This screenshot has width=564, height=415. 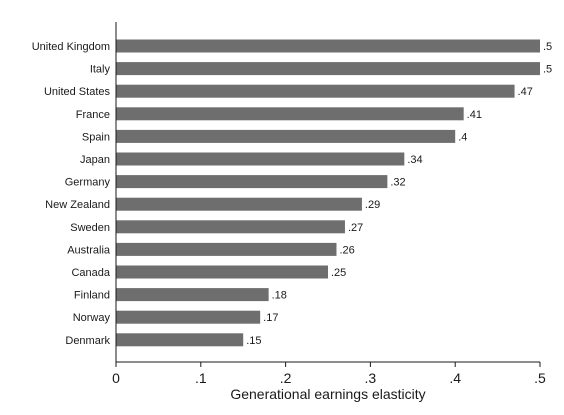 I want to click on category-label: Finland, so click(x=92, y=296).